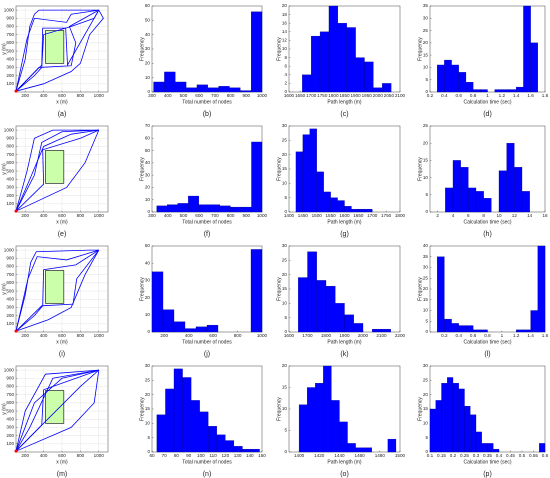 The image size is (550, 478). Describe the element at coordinates (10, 203) in the screenshot. I see `y-tick-label: 100` at that location.